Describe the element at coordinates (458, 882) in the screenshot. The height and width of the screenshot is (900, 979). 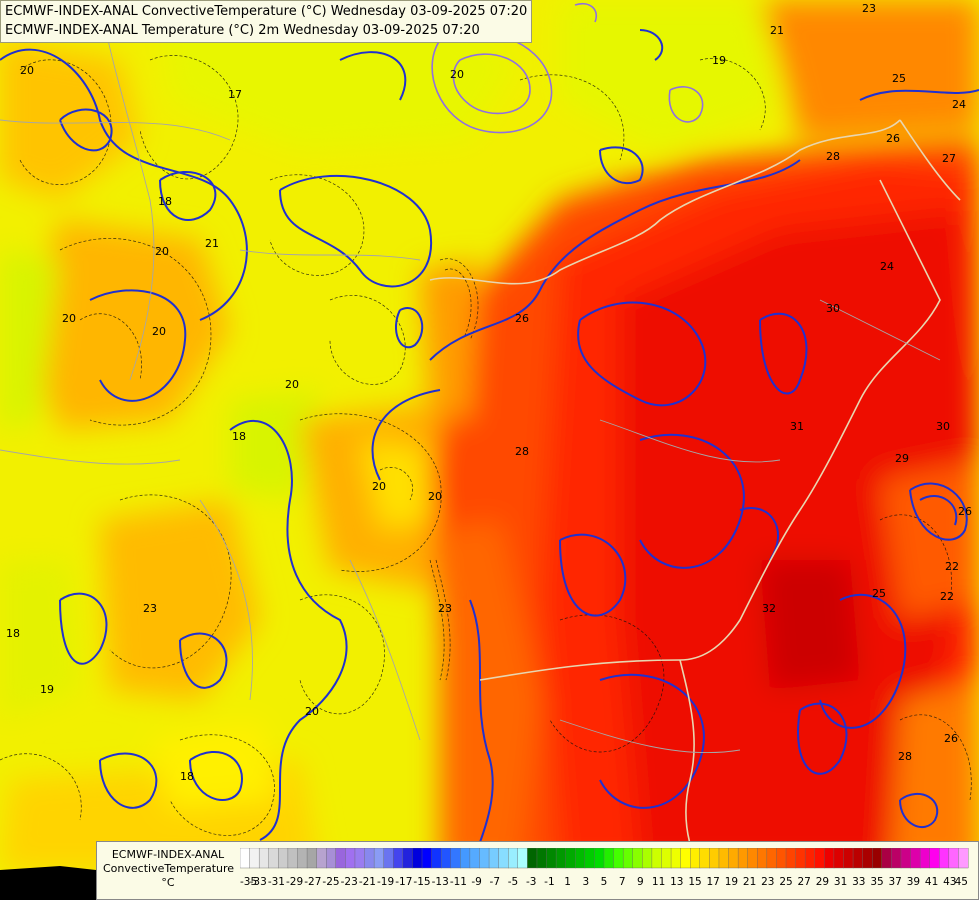
I see `legend-tick-label: -11` at that location.